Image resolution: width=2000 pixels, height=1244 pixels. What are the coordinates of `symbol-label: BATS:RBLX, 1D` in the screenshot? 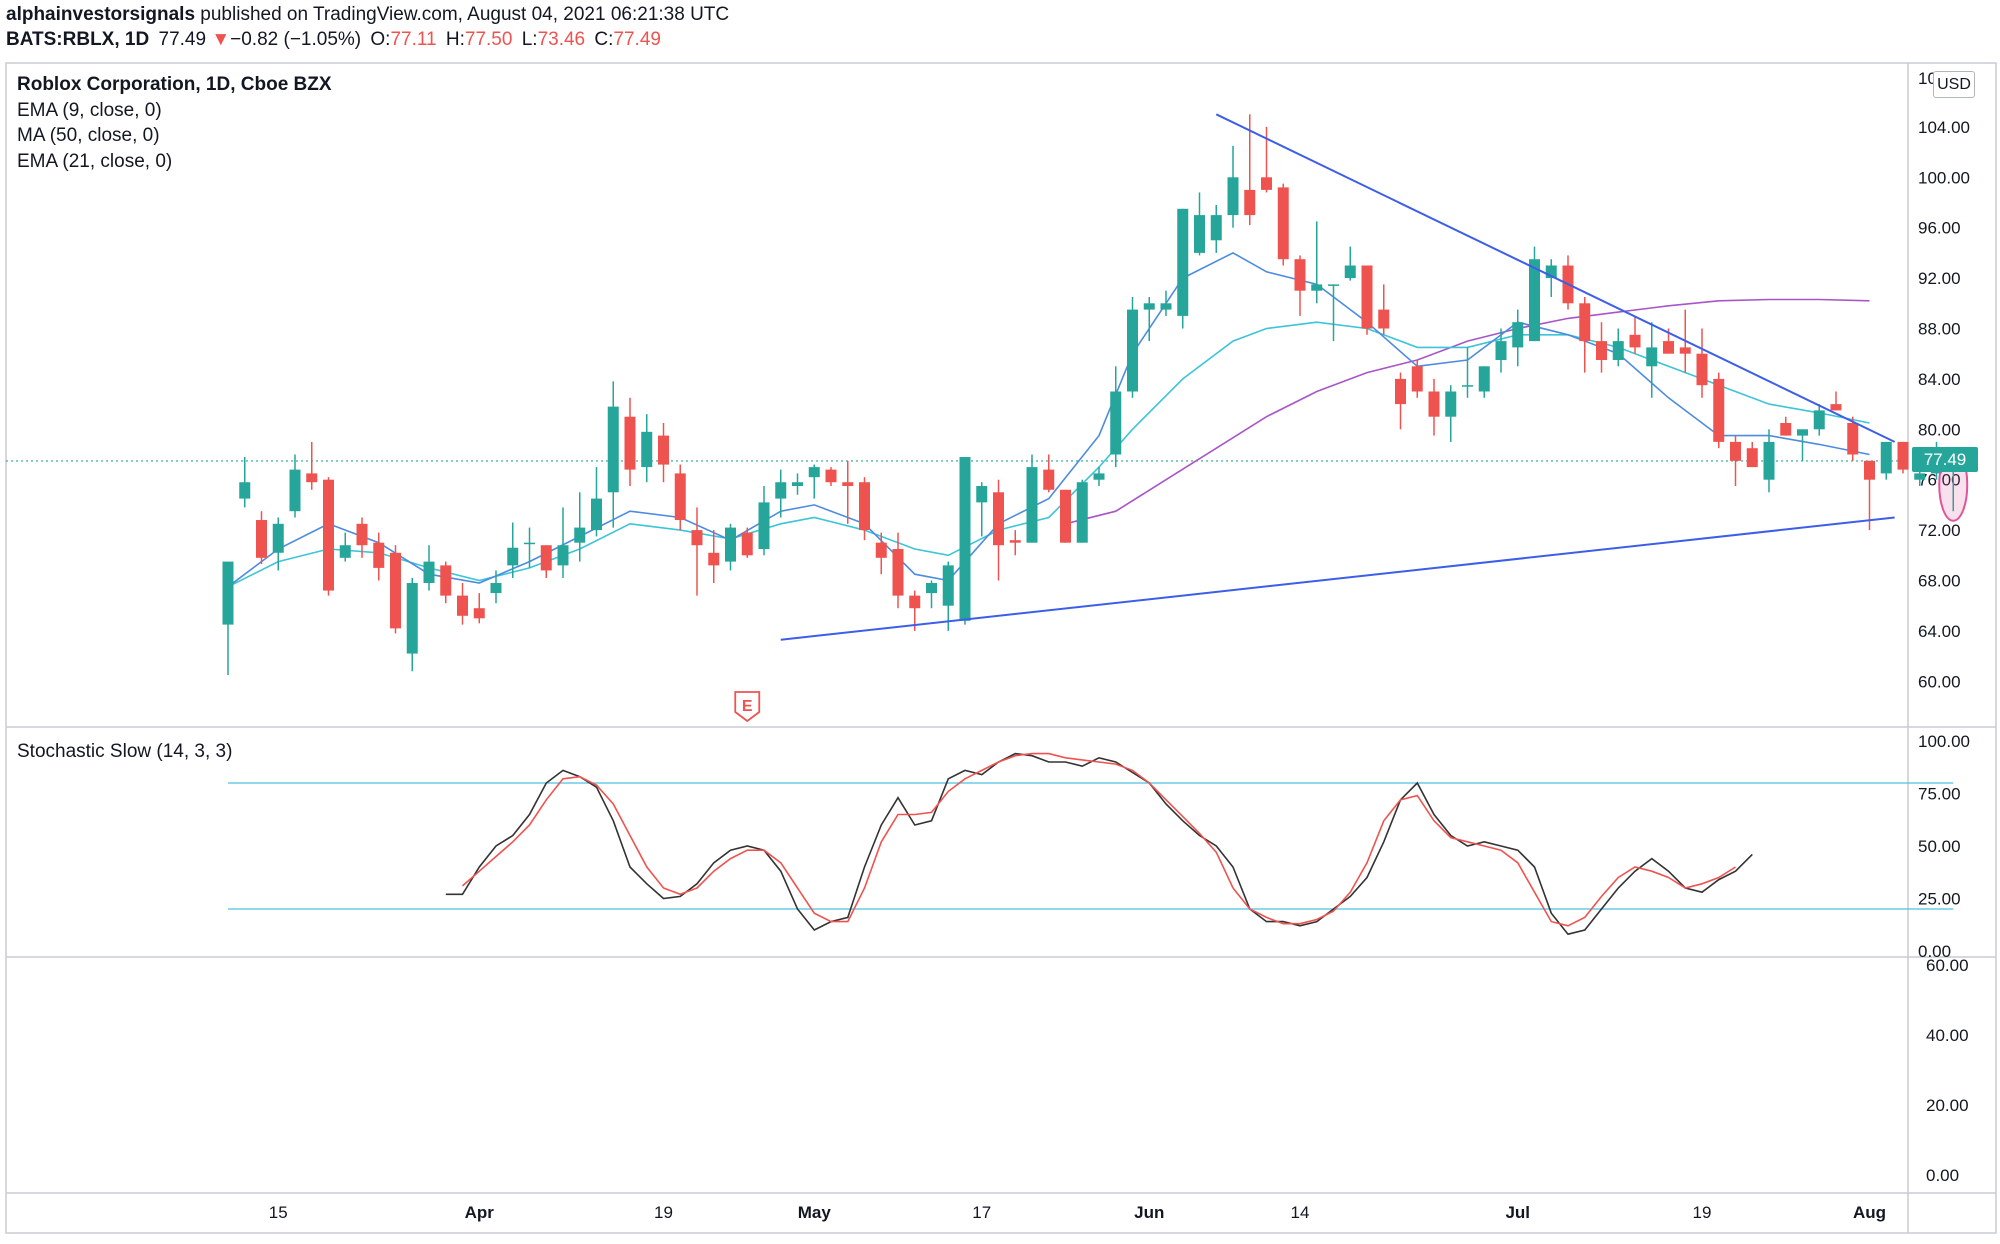 It's located at (78, 39).